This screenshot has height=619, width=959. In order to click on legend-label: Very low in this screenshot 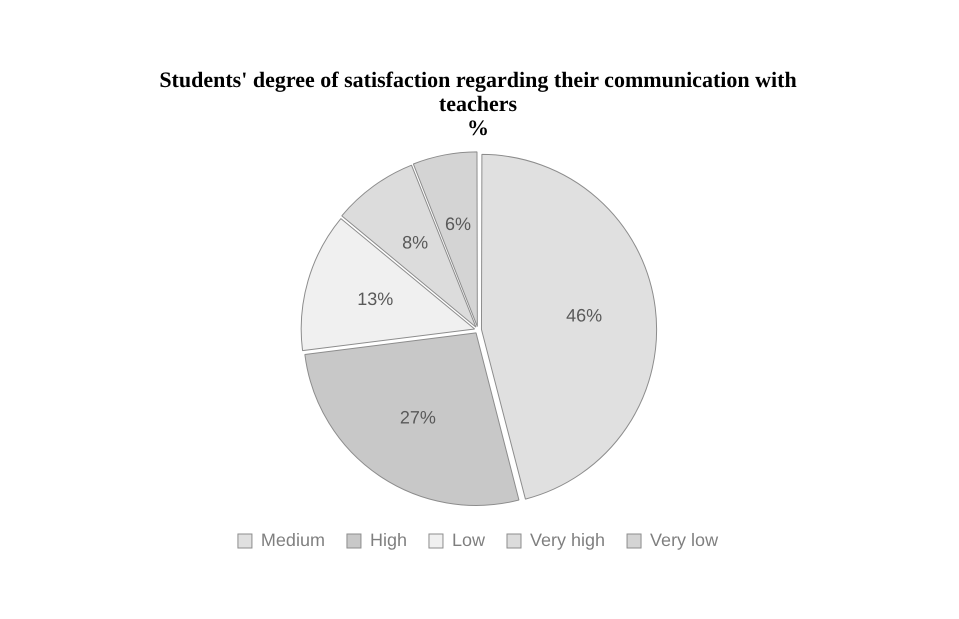, I will do `click(685, 540)`.